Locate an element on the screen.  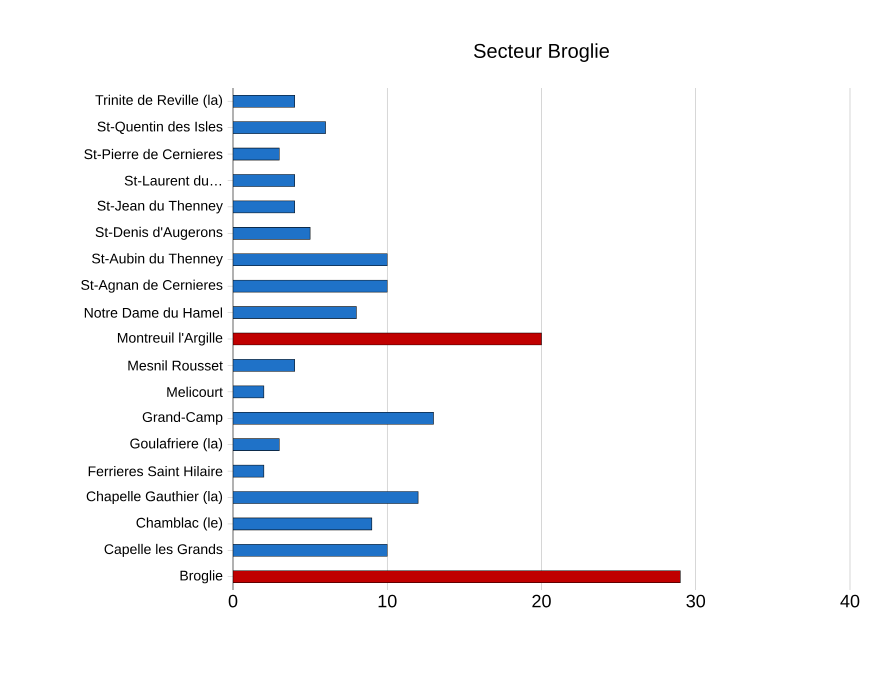
y-tick-label: Capelle les Grands is located at coordinates (163, 550).